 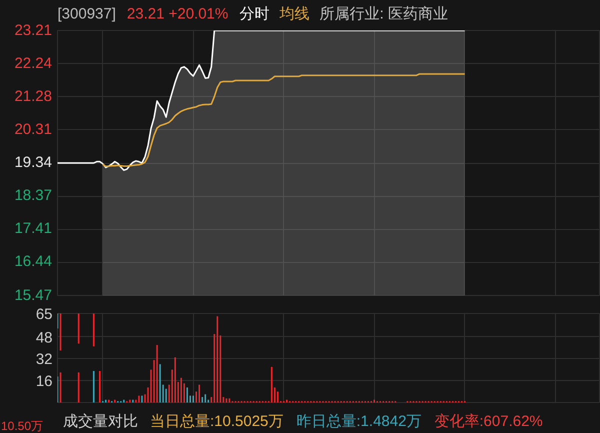 I want to click on series-label: 分时, so click(x=255, y=14).